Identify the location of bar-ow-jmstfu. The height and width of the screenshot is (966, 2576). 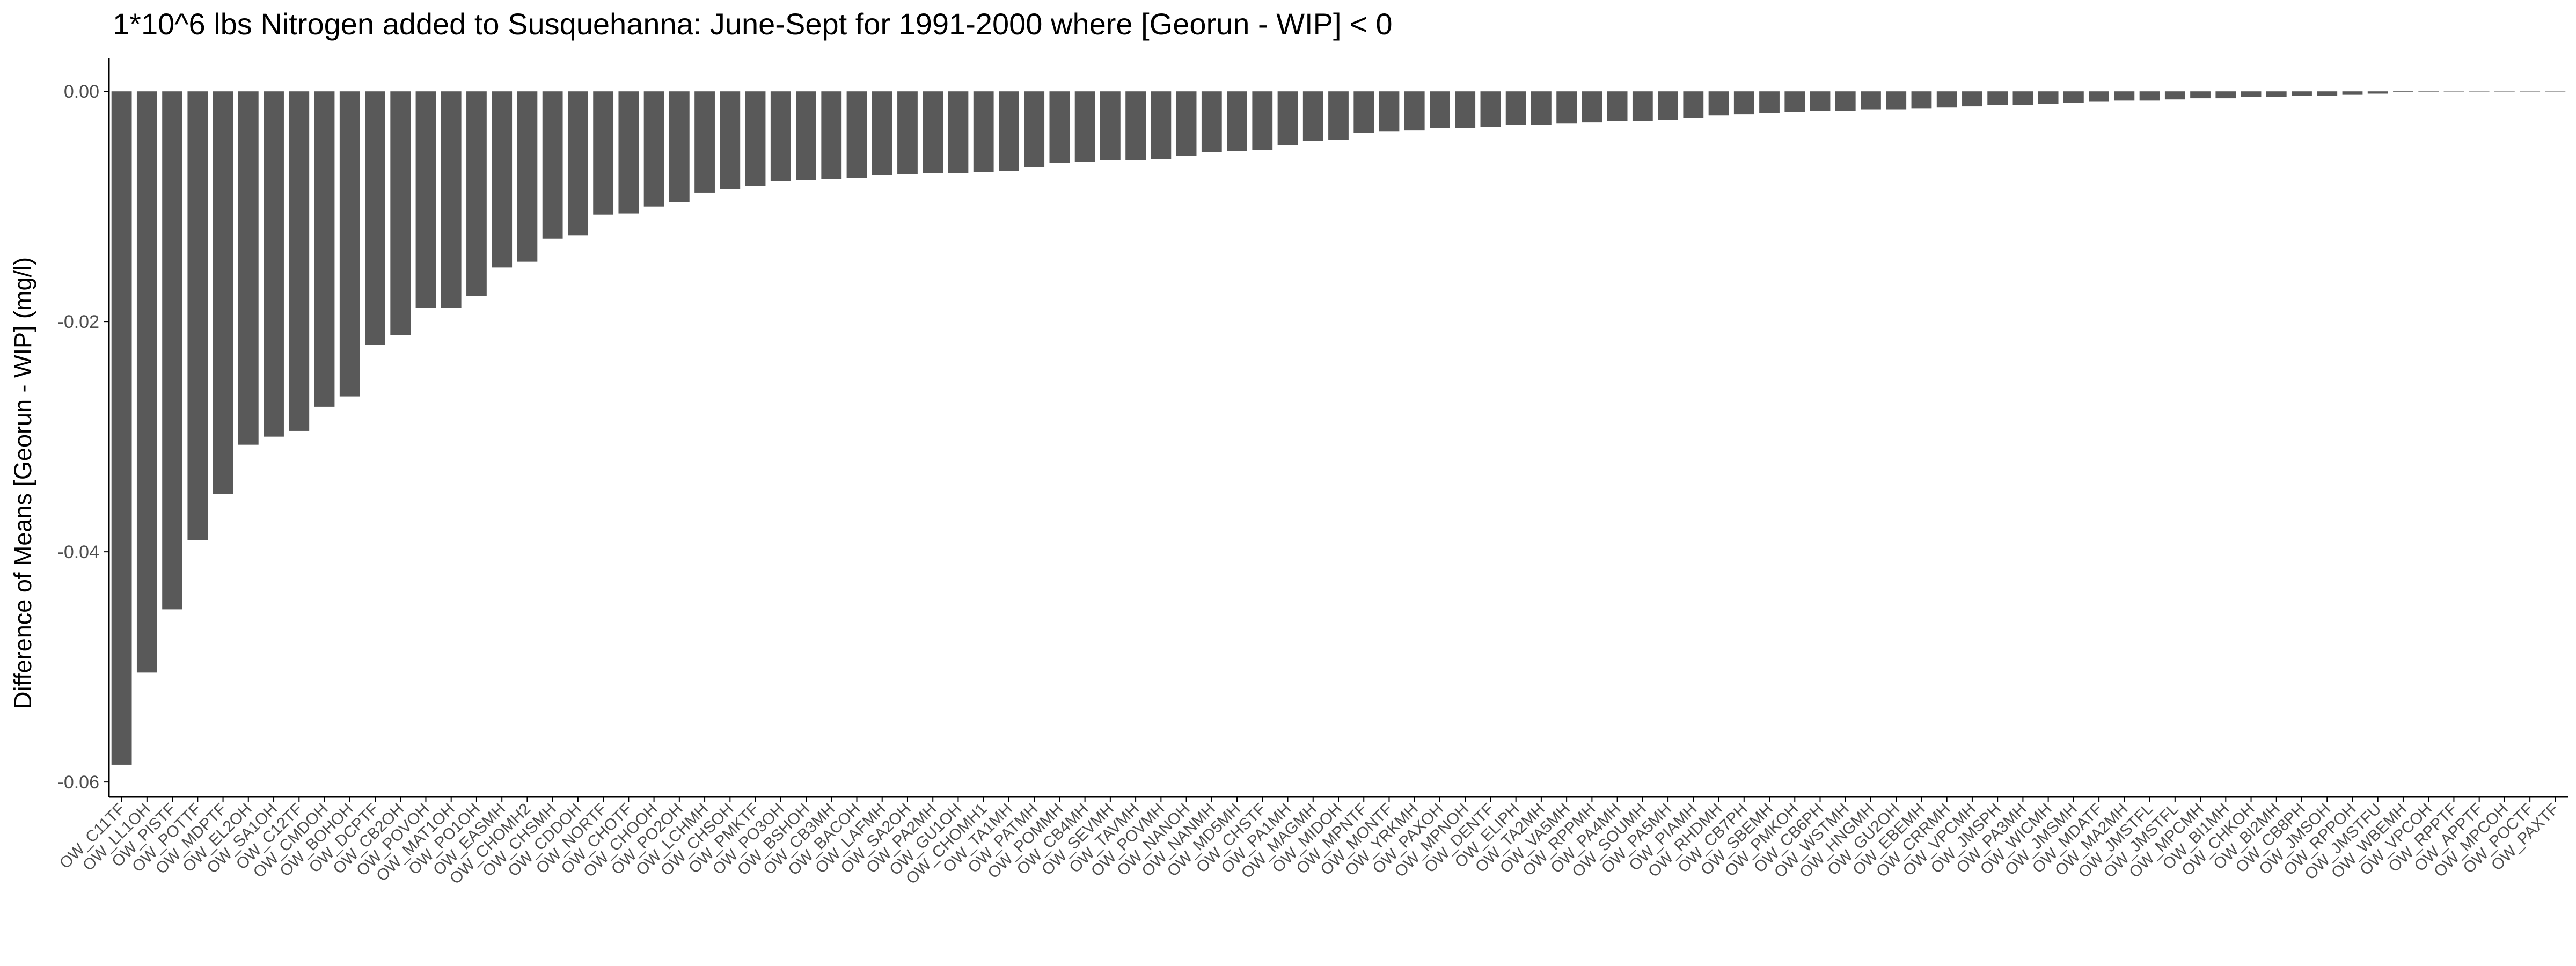
(2377, 92).